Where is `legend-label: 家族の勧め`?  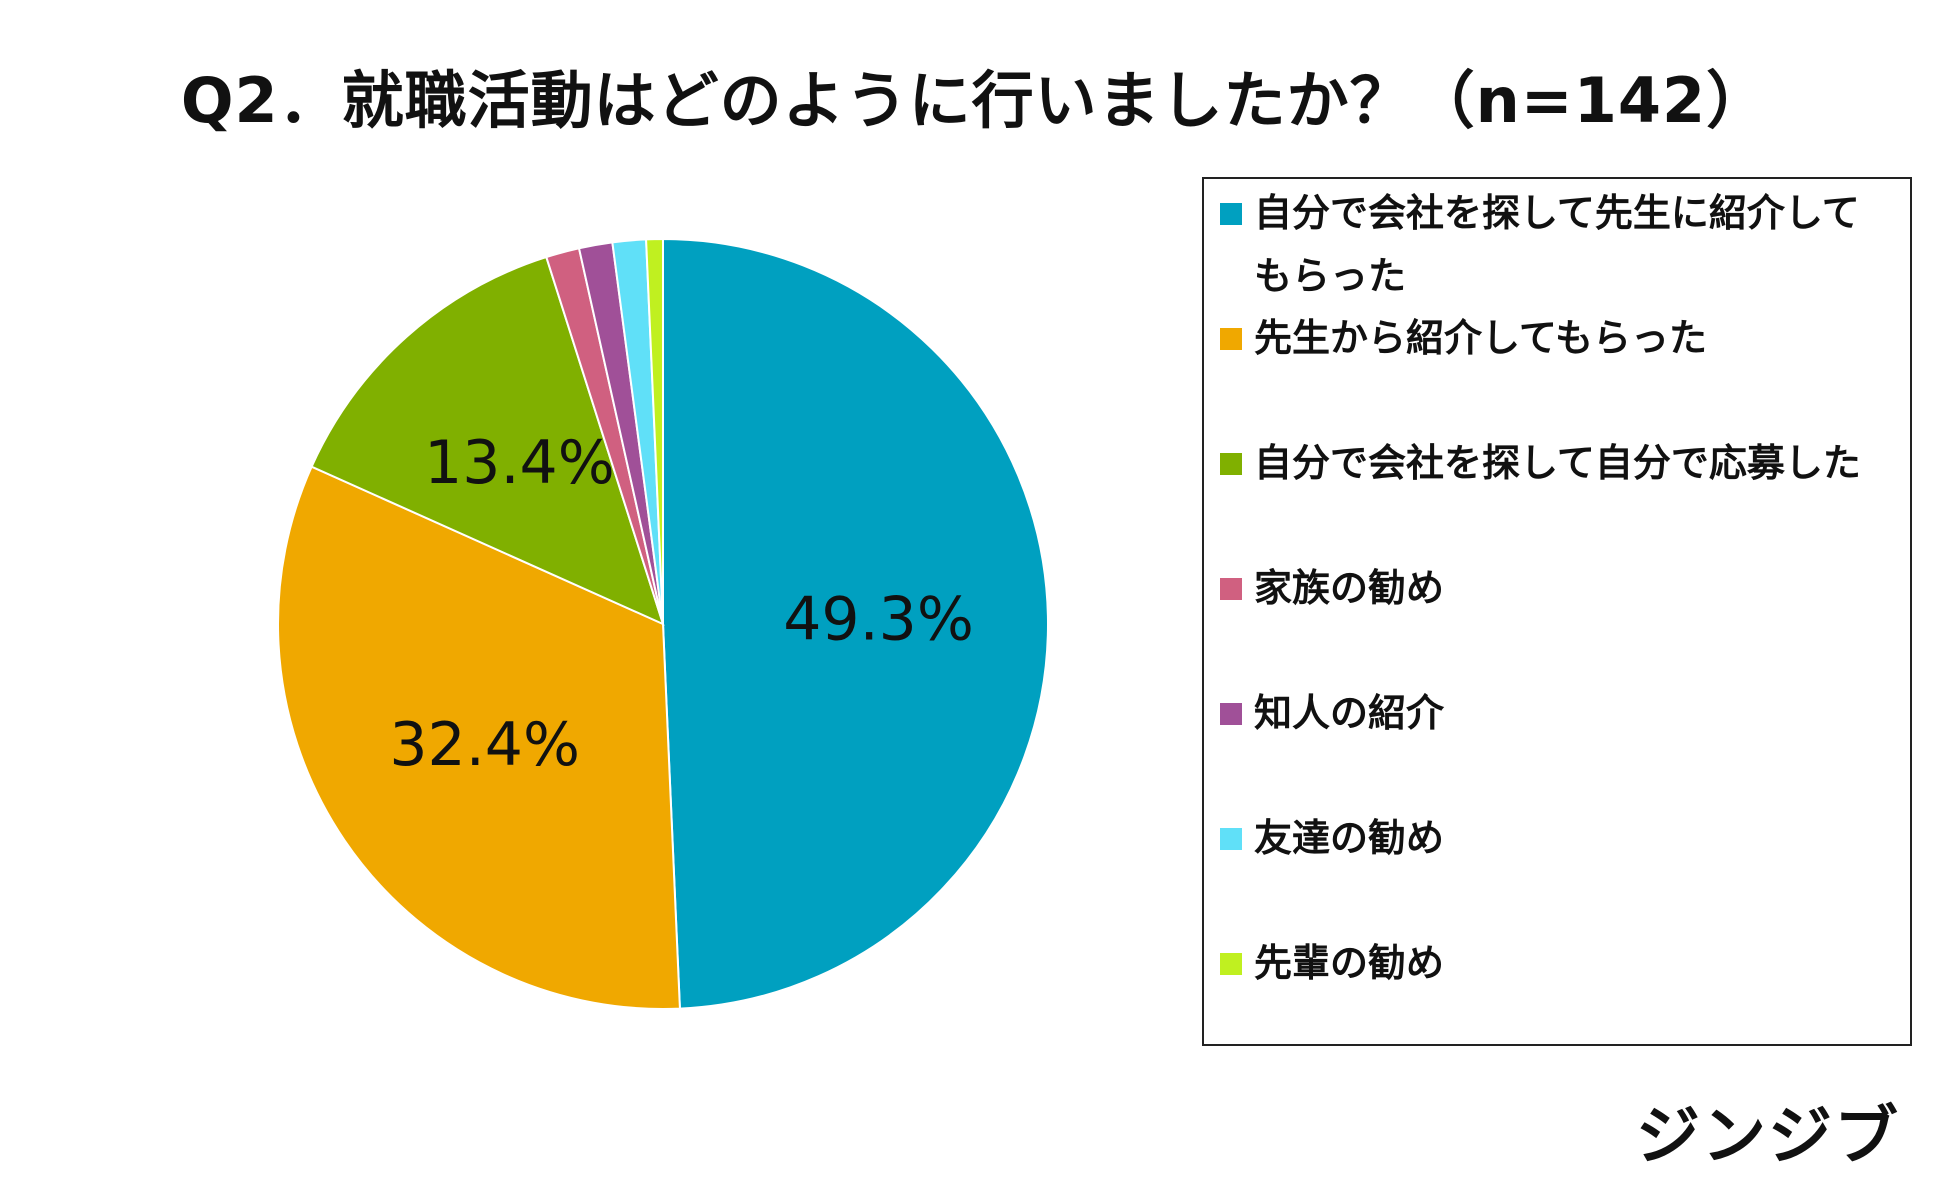 legend-label: 家族の勧め is located at coordinates (1349, 588).